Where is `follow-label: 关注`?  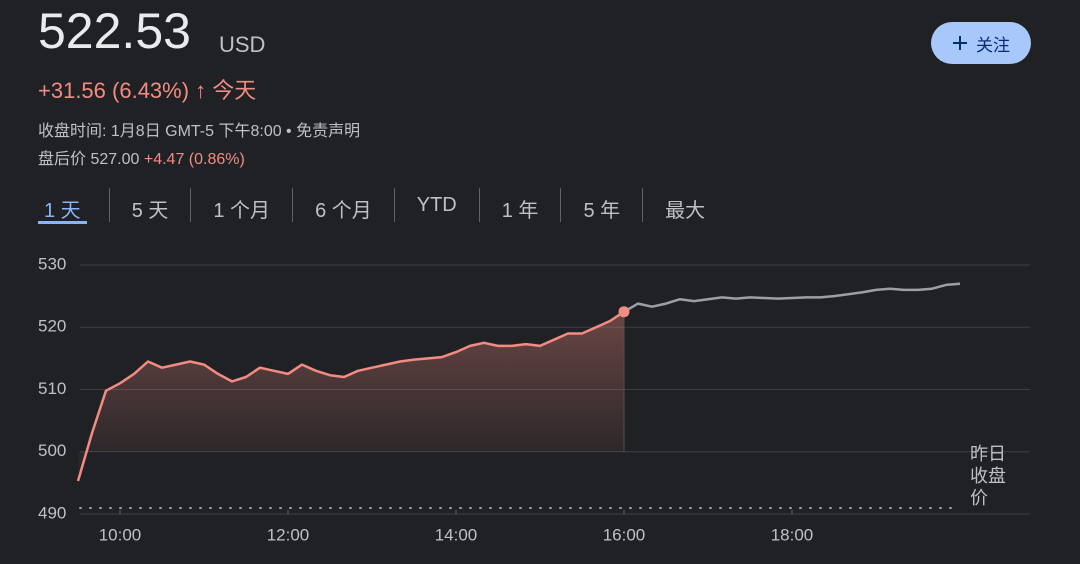 follow-label: 关注 is located at coordinates (993, 45).